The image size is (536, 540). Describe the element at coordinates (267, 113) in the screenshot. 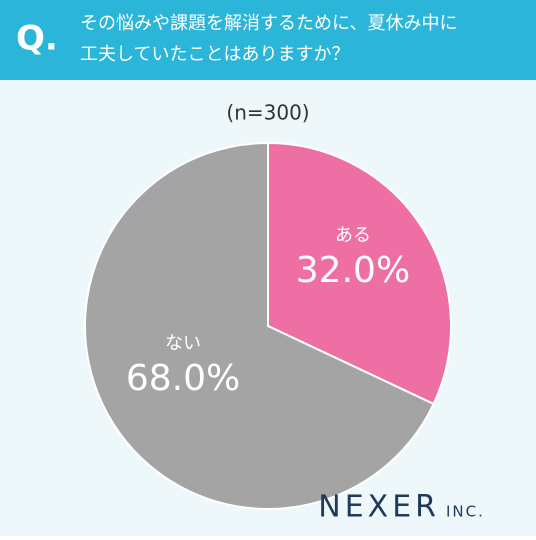

I see `subtitle: (n=300)` at that location.